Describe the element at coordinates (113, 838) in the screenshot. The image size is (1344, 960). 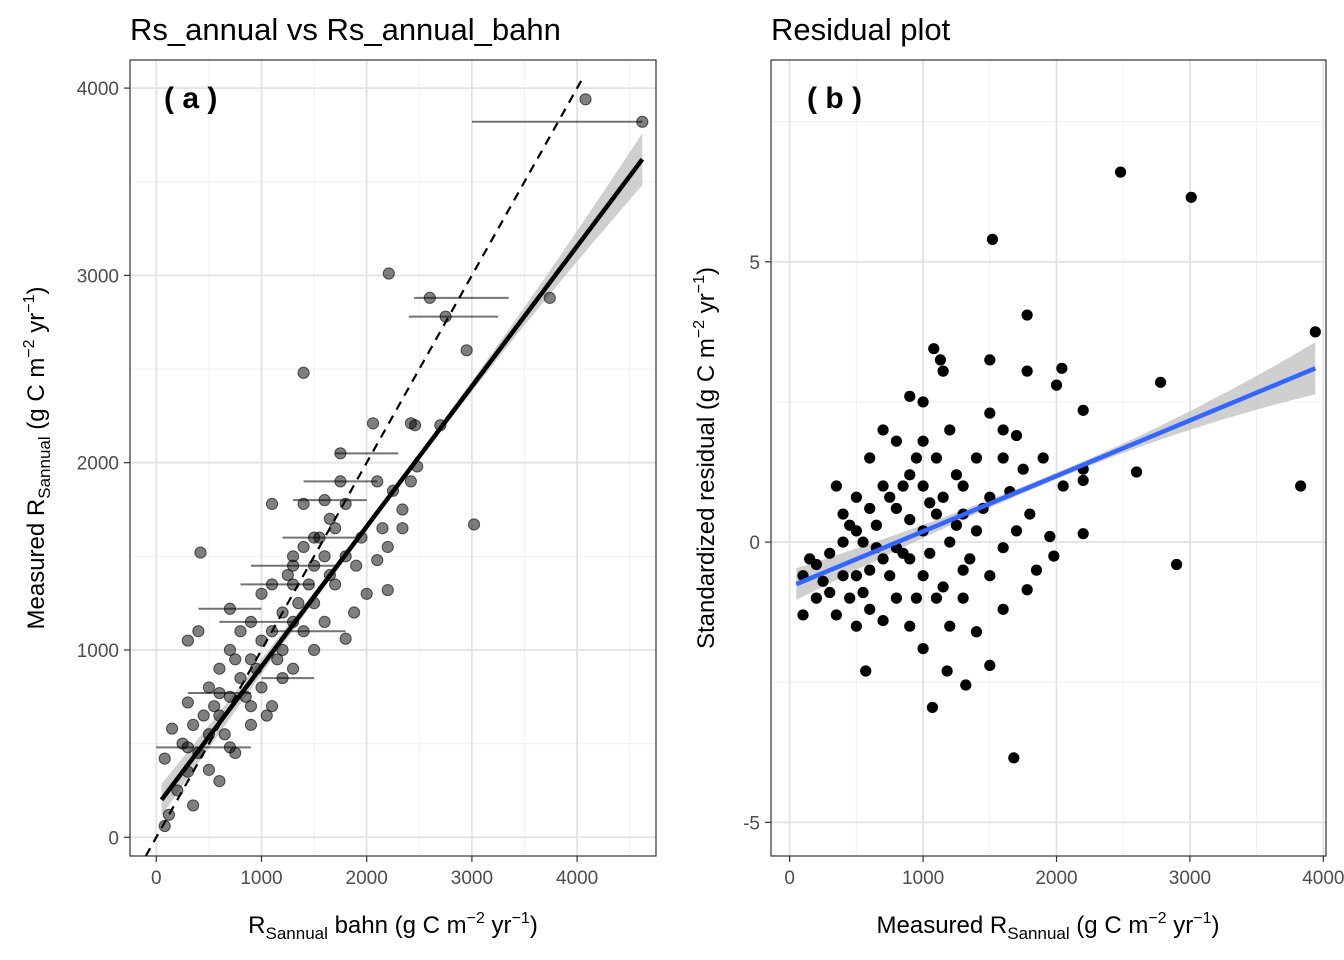
I see `y-tick-label: 0` at that location.